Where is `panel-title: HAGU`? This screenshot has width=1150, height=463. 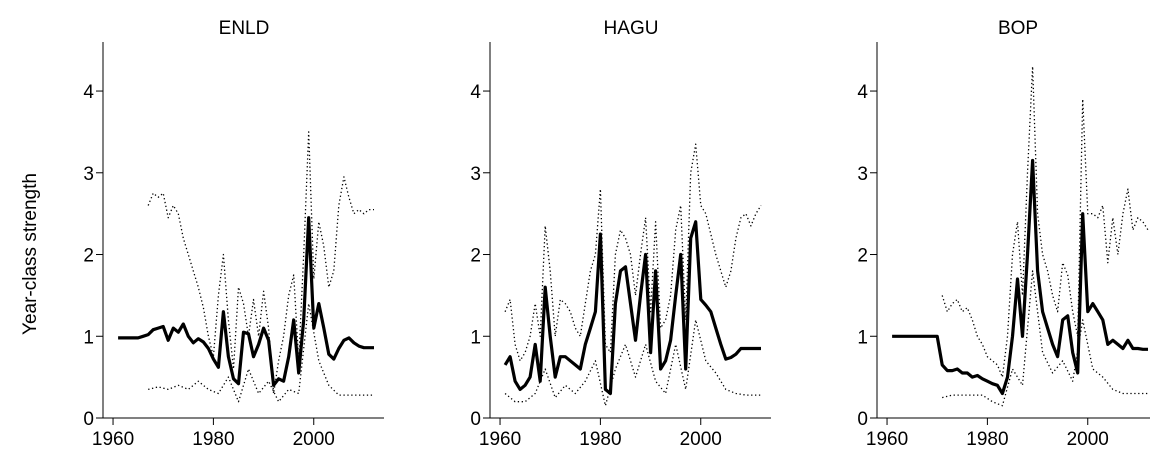 panel-title: HAGU is located at coordinates (631, 28).